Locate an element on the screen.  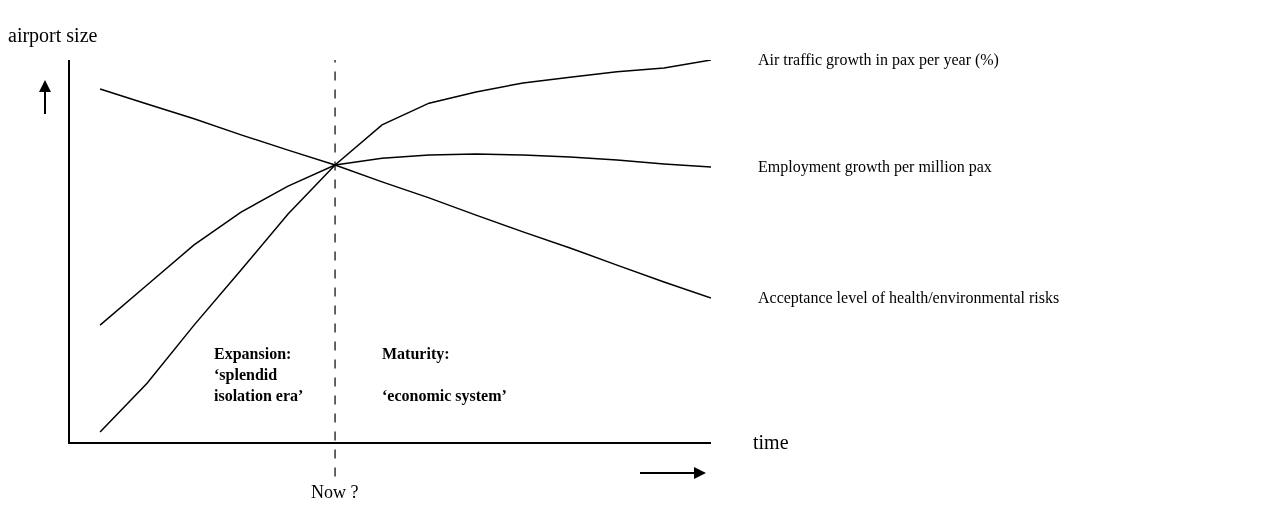
text: Acceptance level of health/environmental risks is located at coordinates (909, 298).